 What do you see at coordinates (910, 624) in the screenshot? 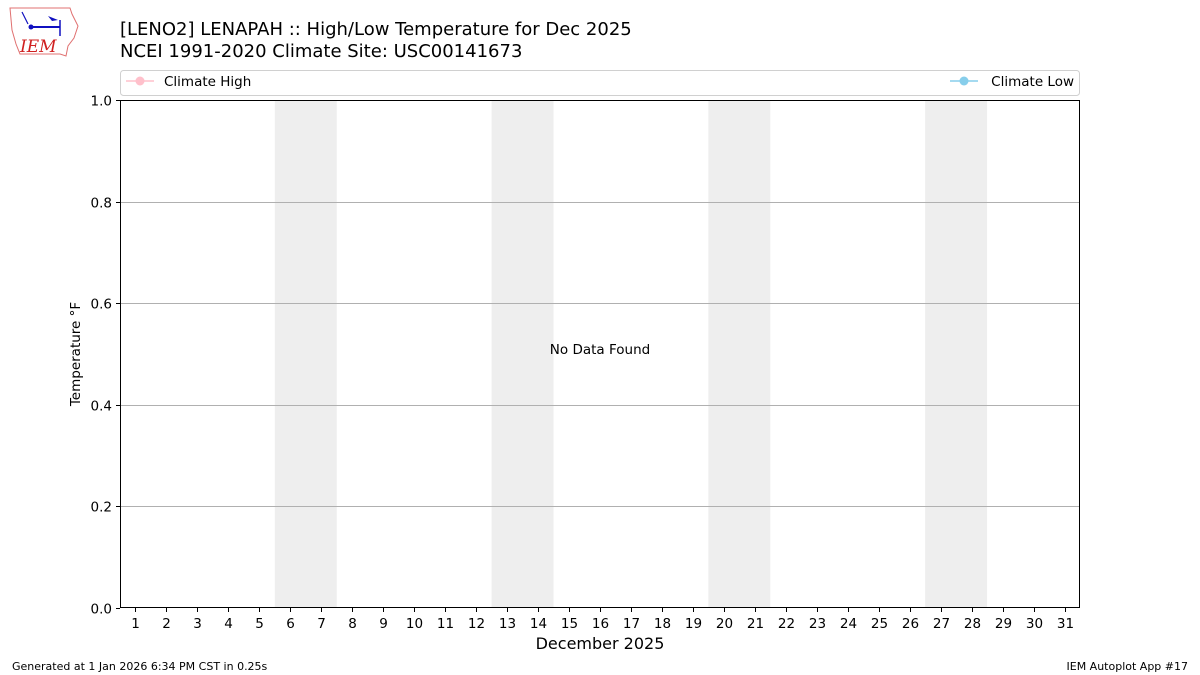
I see `x-tick-label: 26` at bounding box center [910, 624].